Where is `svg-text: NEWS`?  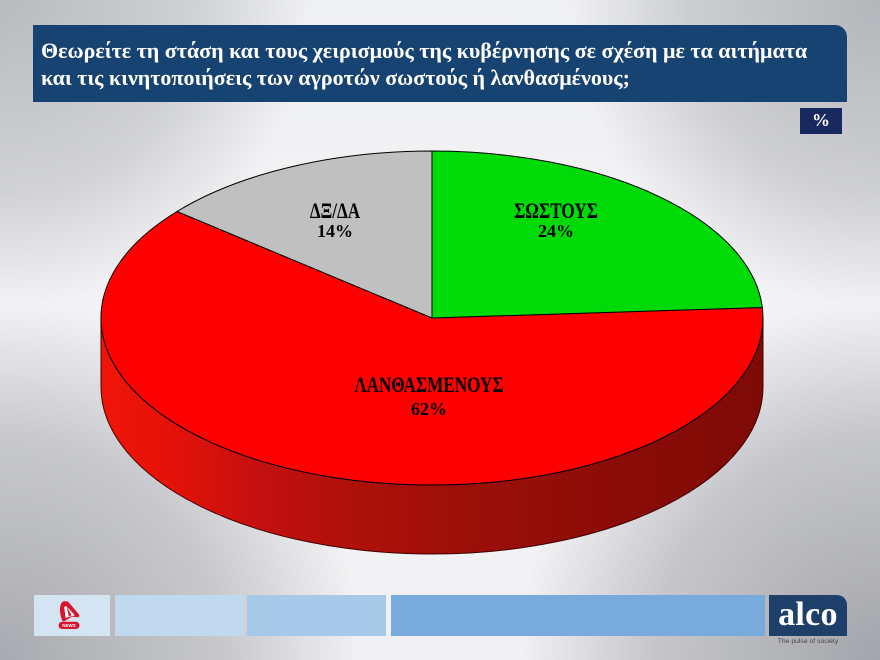
svg-text: NEWS is located at coordinates (69, 625).